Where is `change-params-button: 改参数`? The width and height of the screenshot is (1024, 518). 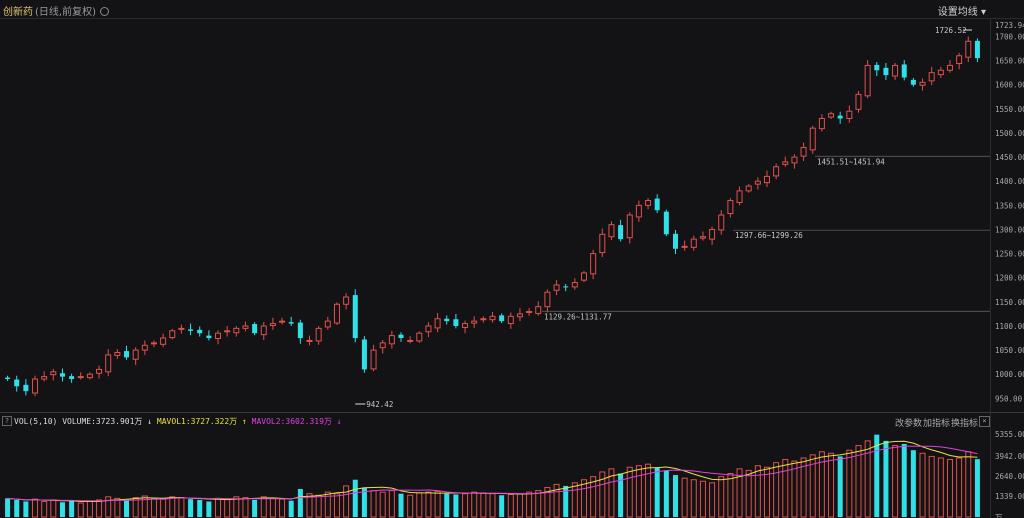
change-params-button: 改参数 is located at coordinates (909, 424).